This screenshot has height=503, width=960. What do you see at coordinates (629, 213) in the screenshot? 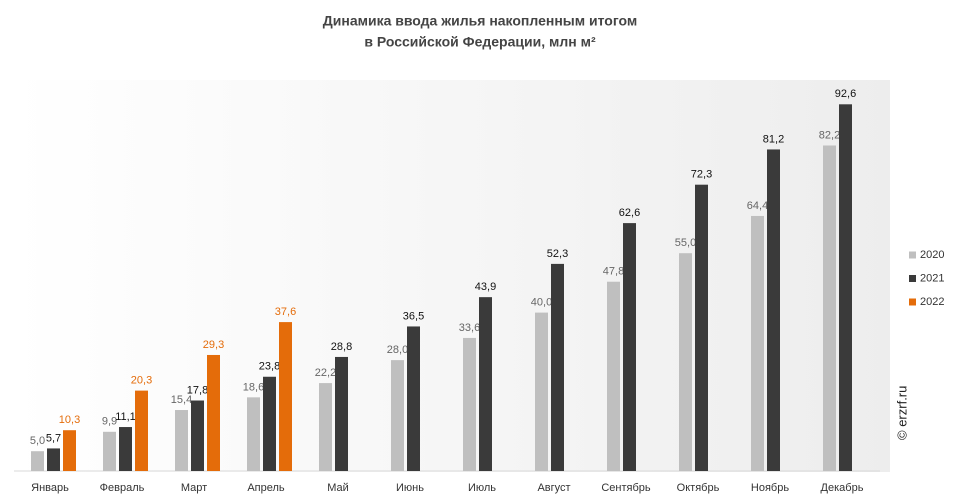
I see `value-label: 62,6` at bounding box center [629, 213].